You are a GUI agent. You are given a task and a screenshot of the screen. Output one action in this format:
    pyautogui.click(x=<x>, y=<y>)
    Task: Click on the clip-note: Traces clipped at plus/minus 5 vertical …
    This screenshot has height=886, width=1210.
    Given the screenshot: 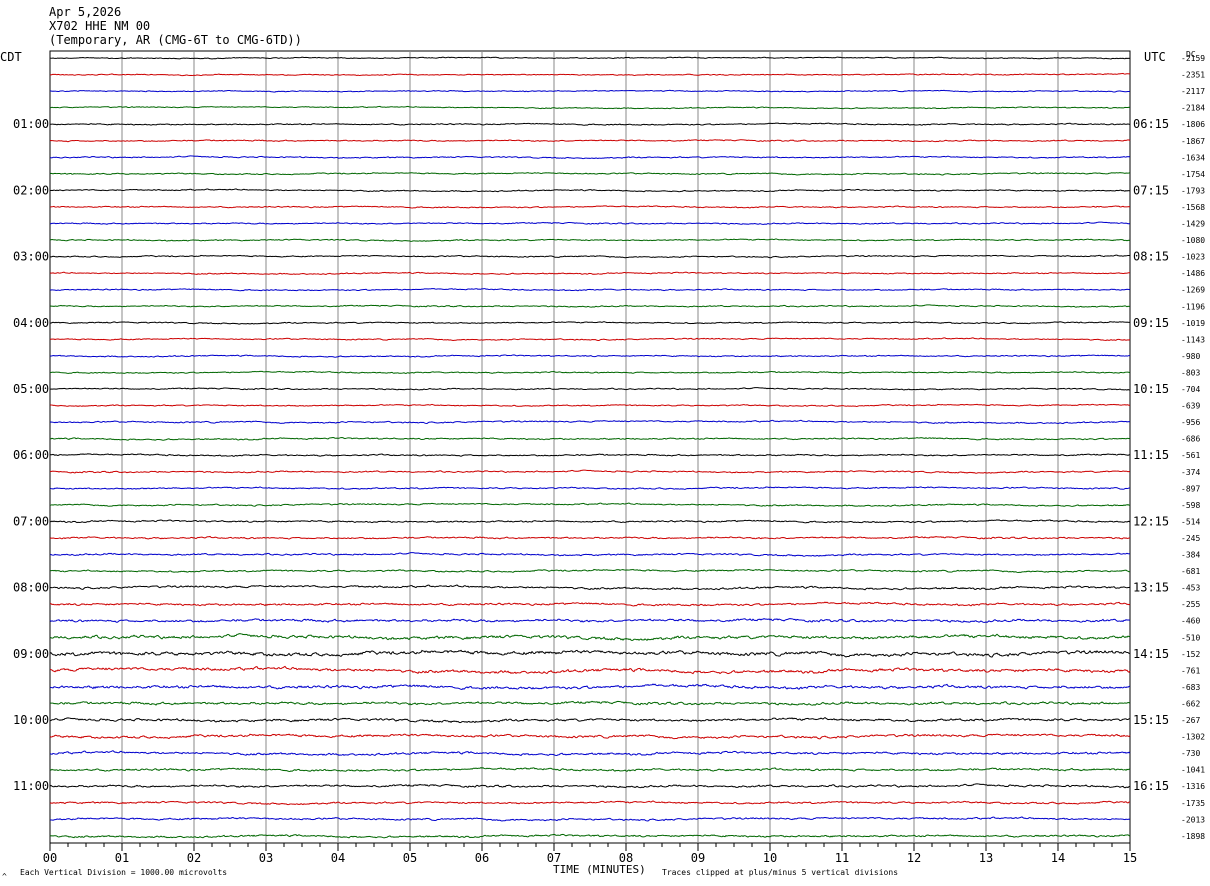 What is the action you would take?
    pyautogui.click(x=780, y=872)
    